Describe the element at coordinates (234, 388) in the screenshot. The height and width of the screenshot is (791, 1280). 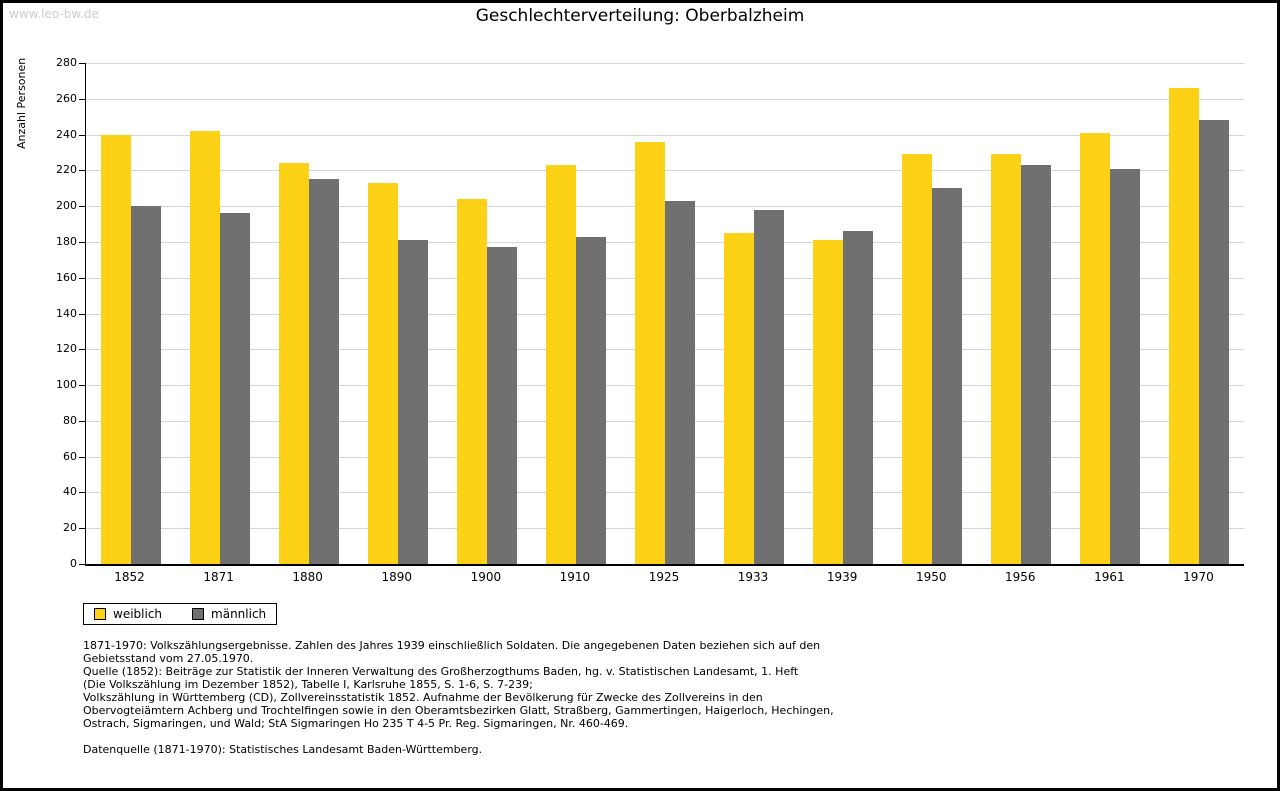
I see `bar-männlich-1871` at that location.